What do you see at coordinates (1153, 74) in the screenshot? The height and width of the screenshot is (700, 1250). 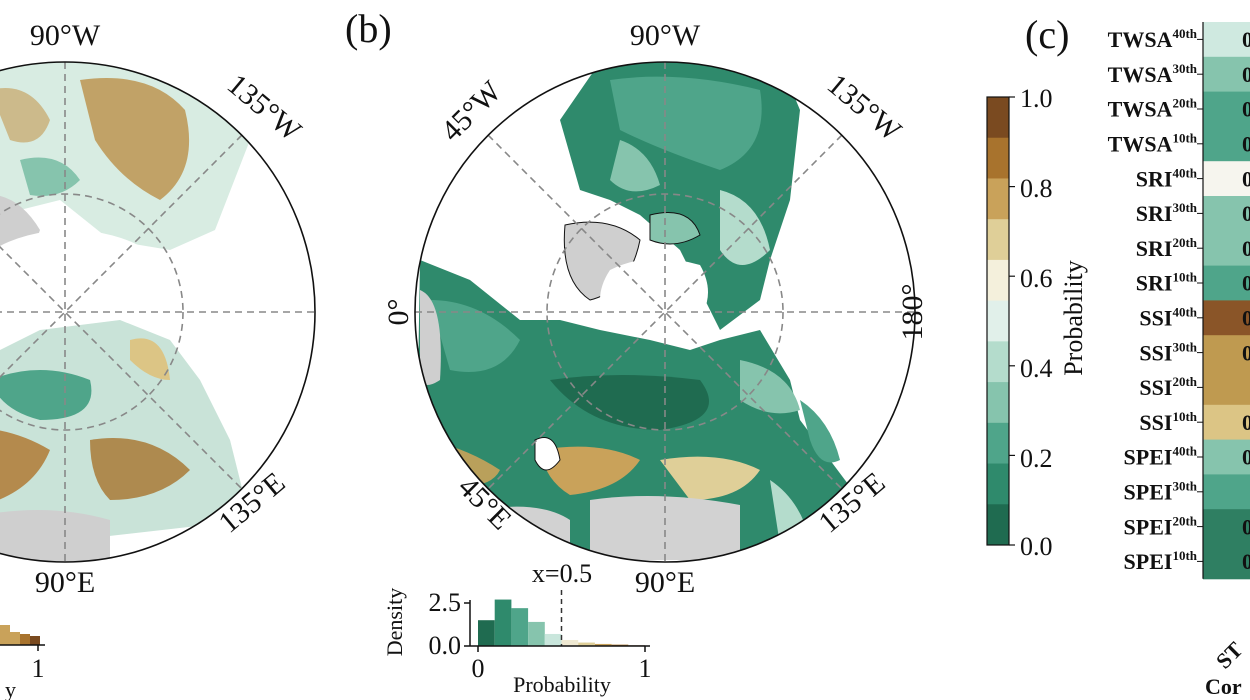 I see `table-row-label: TWSA30th` at bounding box center [1153, 74].